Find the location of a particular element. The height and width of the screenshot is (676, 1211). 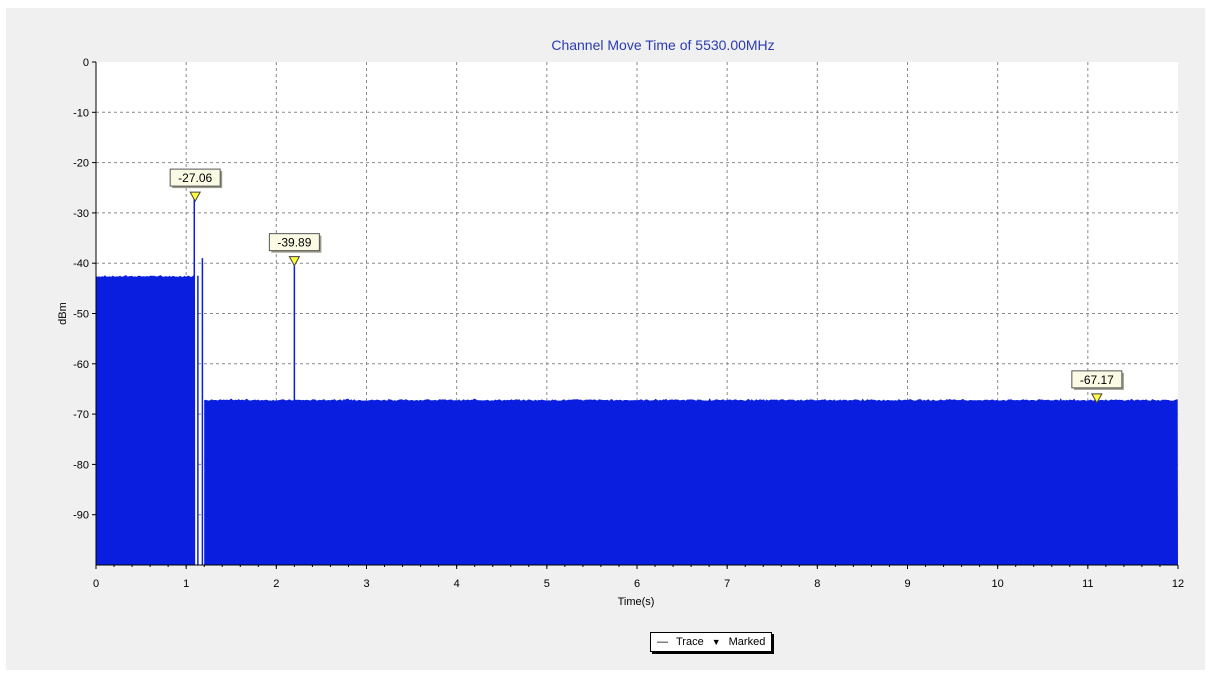

x-tick-label: 7 is located at coordinates (727, 584).